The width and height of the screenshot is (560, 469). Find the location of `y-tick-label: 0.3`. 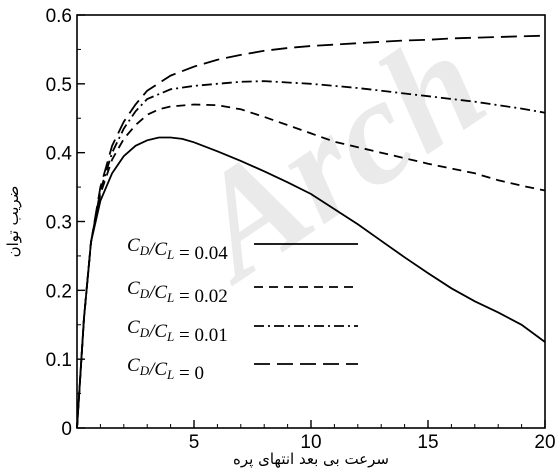

y-tick-label: 0.3 is located at coordinates (59, 223).